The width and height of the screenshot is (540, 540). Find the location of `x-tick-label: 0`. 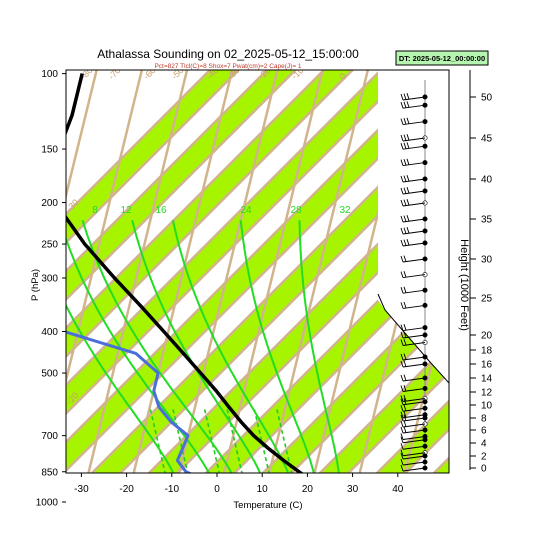

x-tick-label: 0 is located at coordinates (217, 489).